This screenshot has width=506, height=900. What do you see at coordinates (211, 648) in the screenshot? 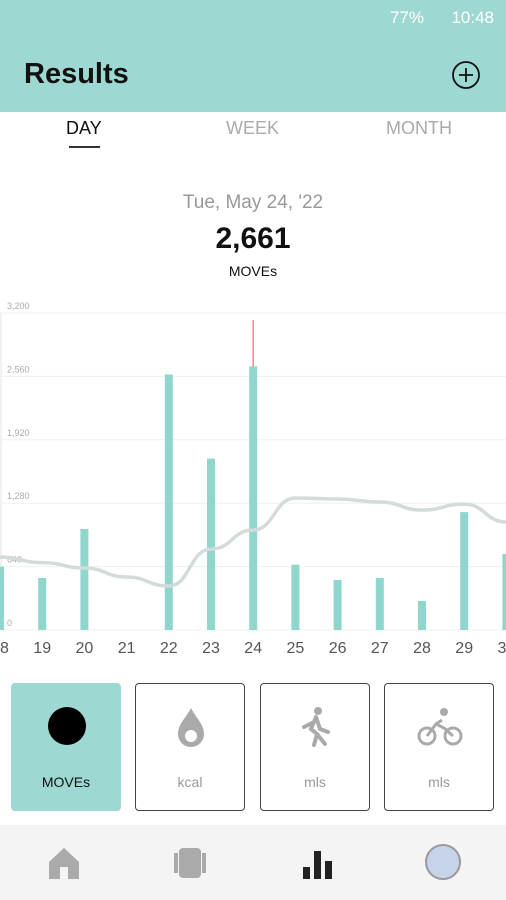
I see `x-tick-label: 23` at bounding box center [211, 648].